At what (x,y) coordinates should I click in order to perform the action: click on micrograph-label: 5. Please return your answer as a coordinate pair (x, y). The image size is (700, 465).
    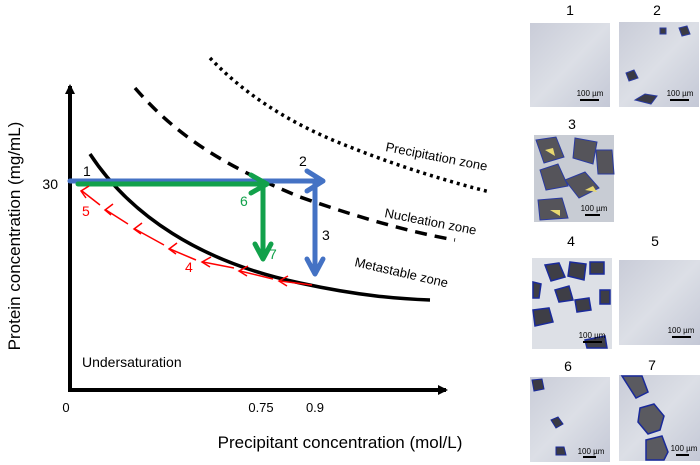
    Looking at the image, I should click on (655, 241).